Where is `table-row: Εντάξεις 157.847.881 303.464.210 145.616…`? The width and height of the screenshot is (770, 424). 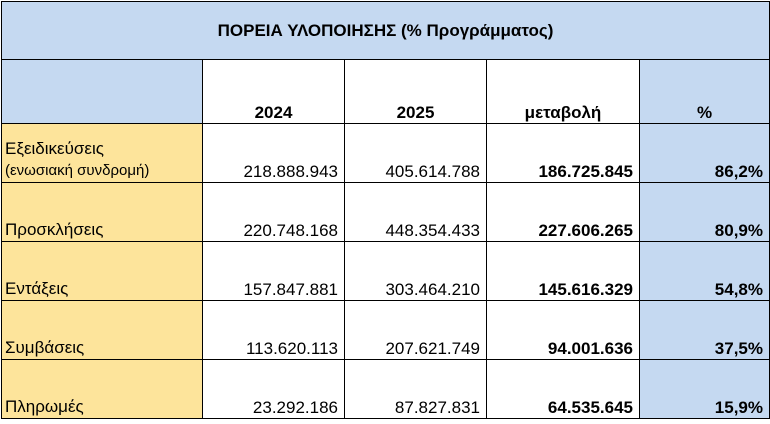
table-row: Εντάξεις 157.847.881 303.464.210 145.616… is located at coordinates (385, 271).